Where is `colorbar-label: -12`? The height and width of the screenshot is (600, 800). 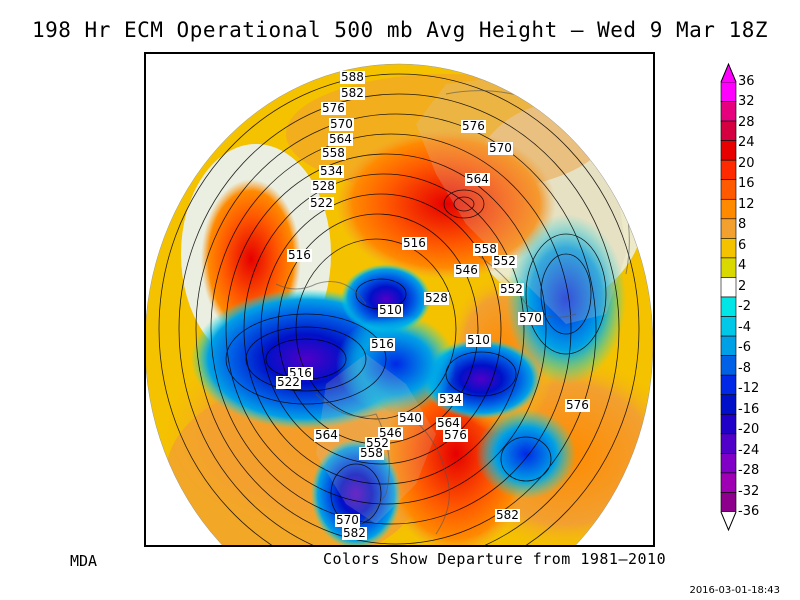
colorbar-label: -12 is located at coordinates (749, 389).